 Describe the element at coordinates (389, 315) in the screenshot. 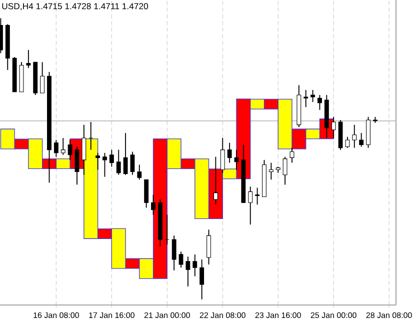

I see `x-tick-label: 28 Jan 08:00` at that location.